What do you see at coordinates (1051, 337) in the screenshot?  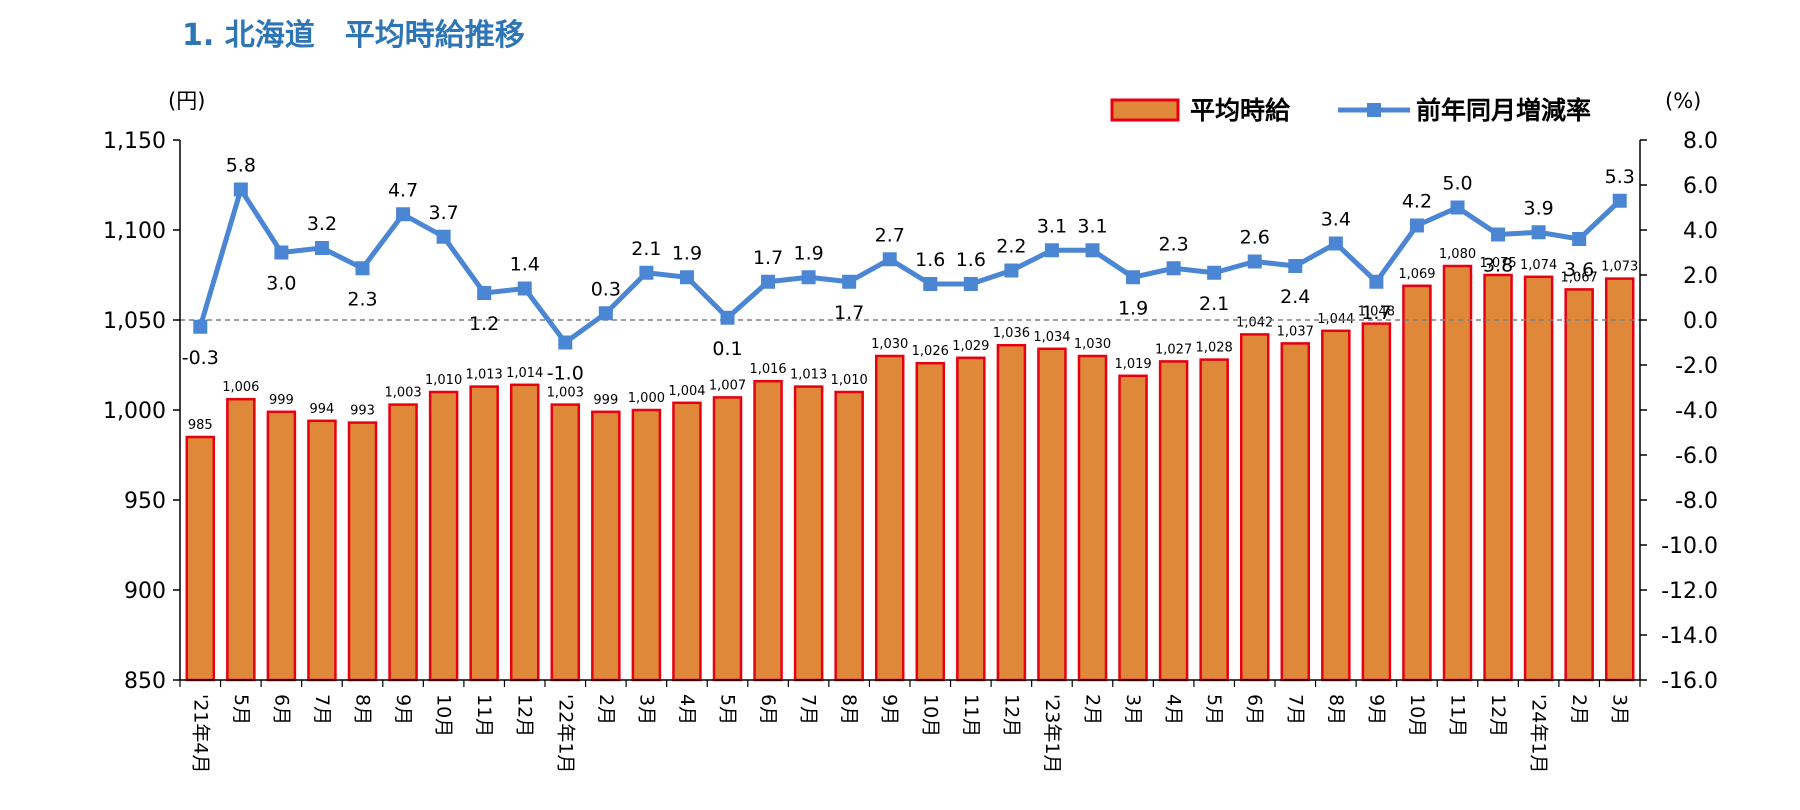 I see `bar-value-label: 1,034` at bounding box center [1051, 337].